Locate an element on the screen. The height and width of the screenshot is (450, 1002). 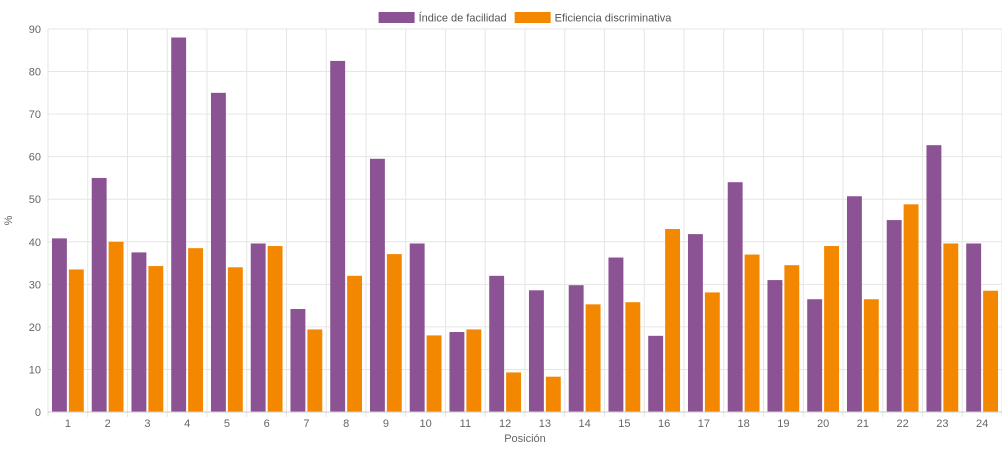
y-tick-label: 70 is located at coordinates (35, 115).